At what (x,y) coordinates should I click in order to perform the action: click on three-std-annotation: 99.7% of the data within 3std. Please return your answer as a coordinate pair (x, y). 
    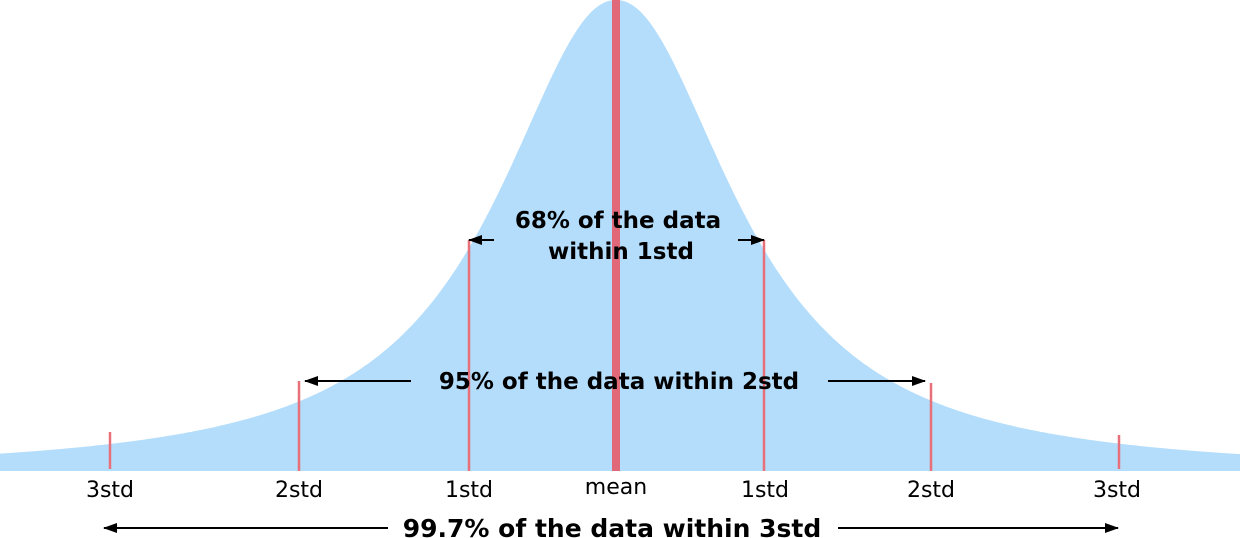
    Looking at the image, I should click on (612, 526).